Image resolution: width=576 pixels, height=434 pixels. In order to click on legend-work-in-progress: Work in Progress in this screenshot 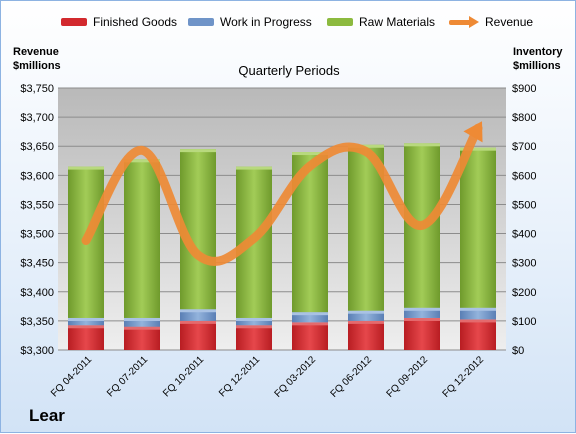, I will do `click(250, 22)`.